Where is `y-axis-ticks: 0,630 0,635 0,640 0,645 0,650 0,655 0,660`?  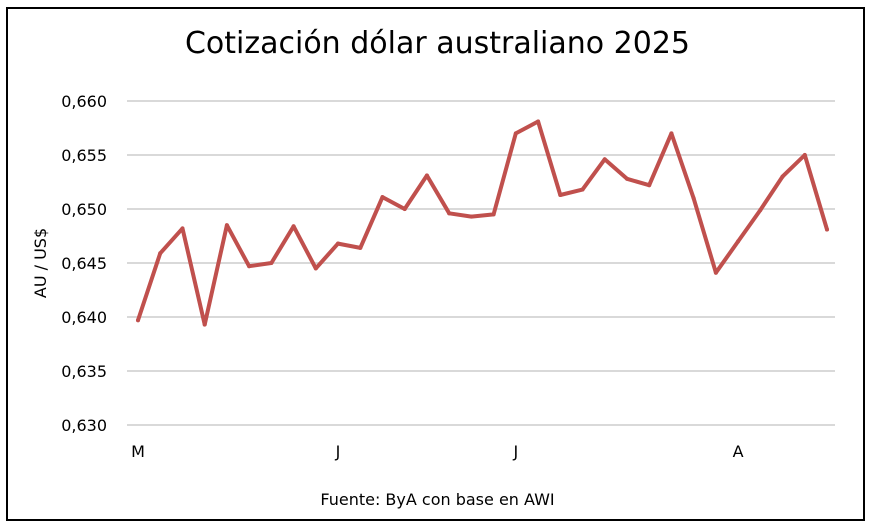
y-axis-ticks: 0,630 0,635 0,640 0,645 0,650 0,655 0,660 is located at coordinates (84, 263).